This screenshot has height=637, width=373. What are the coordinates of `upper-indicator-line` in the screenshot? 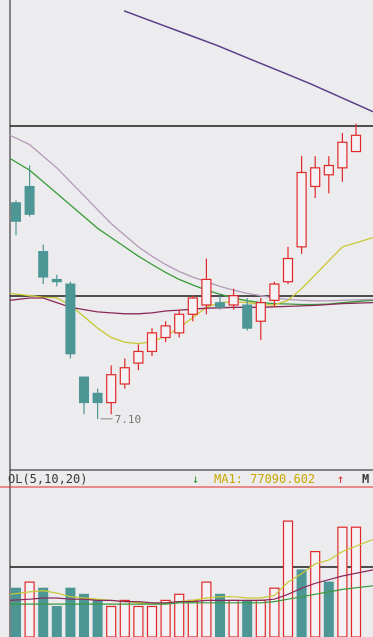 It's located at (248, 61).